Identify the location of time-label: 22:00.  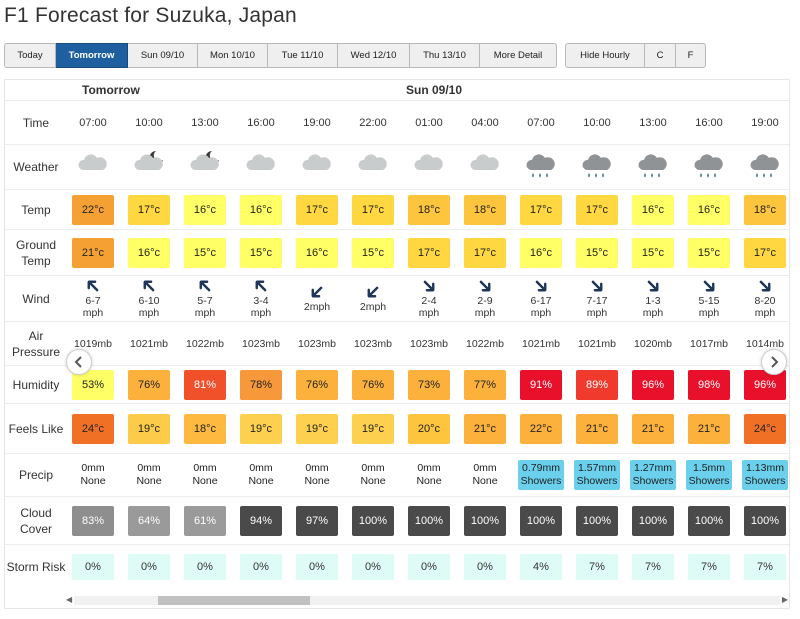
(373, 122).